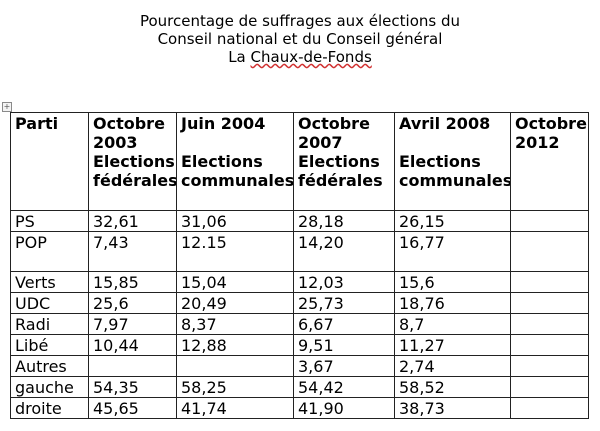  What do you see at coordinates (537, 142) in the screenshot?
I see `column-header-line: 2012` at bounding box center [537, 142].